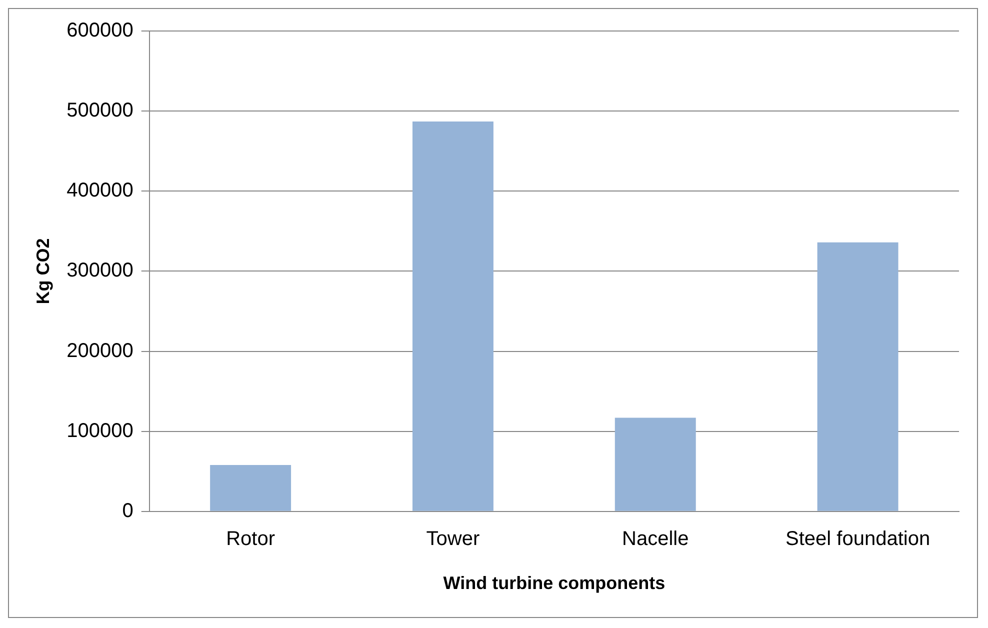 The width and height of the screenshot is (988, 628). What do you see at coordinates (554, 583) in the screenshot?
I see `x-axis-title: Wind turbine components` at bounding box center [554, 583].